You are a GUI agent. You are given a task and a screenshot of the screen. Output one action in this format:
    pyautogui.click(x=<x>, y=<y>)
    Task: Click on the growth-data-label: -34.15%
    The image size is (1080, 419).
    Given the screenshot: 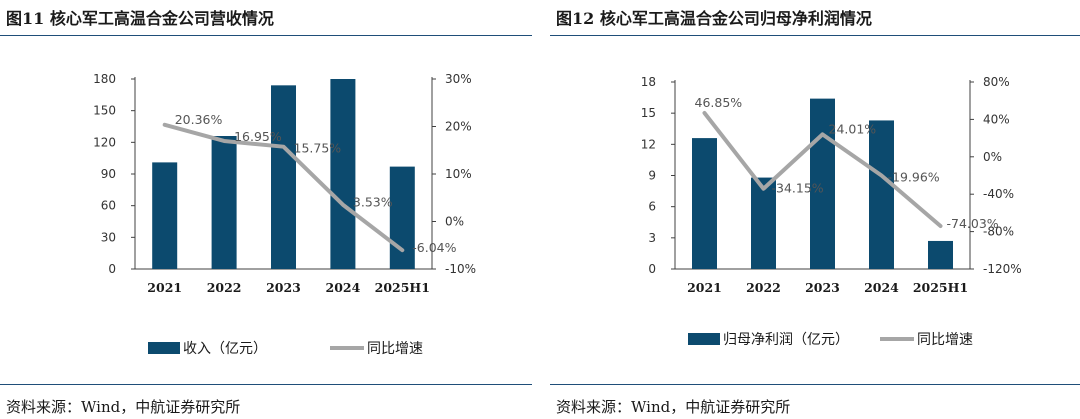 What is the action you would take?
    pyautogui.click(x=798, y=188)
    